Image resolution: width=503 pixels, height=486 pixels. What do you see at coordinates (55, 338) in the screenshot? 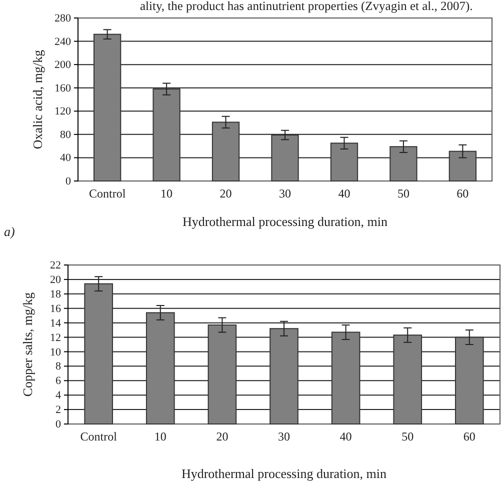
I see `y-tick-label: 12` at bounding box center [55, 338].